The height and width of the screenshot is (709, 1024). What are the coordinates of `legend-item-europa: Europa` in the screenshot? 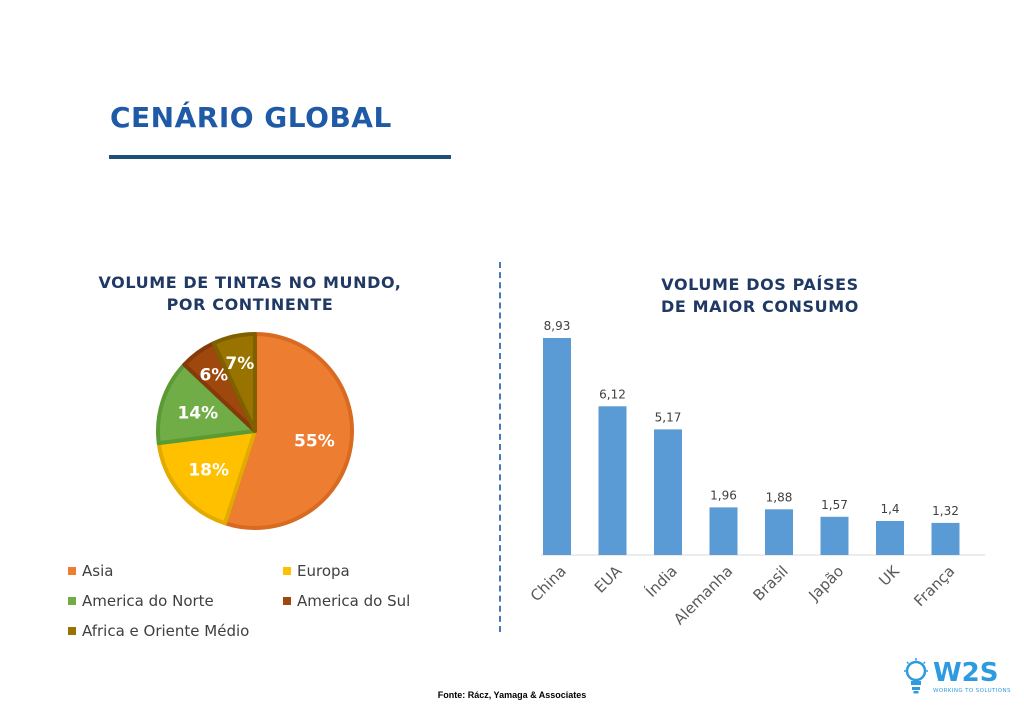 It's located at (385, 570).